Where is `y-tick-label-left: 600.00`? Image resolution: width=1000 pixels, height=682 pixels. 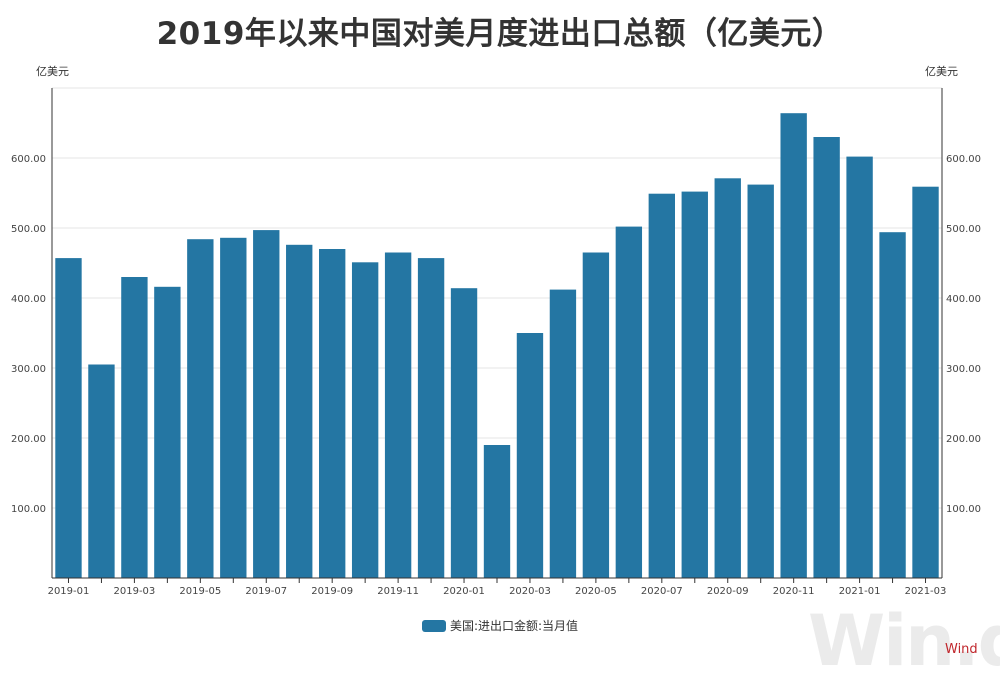
y-tick-label-left: 600.00 is located at coordinates (28, 159).